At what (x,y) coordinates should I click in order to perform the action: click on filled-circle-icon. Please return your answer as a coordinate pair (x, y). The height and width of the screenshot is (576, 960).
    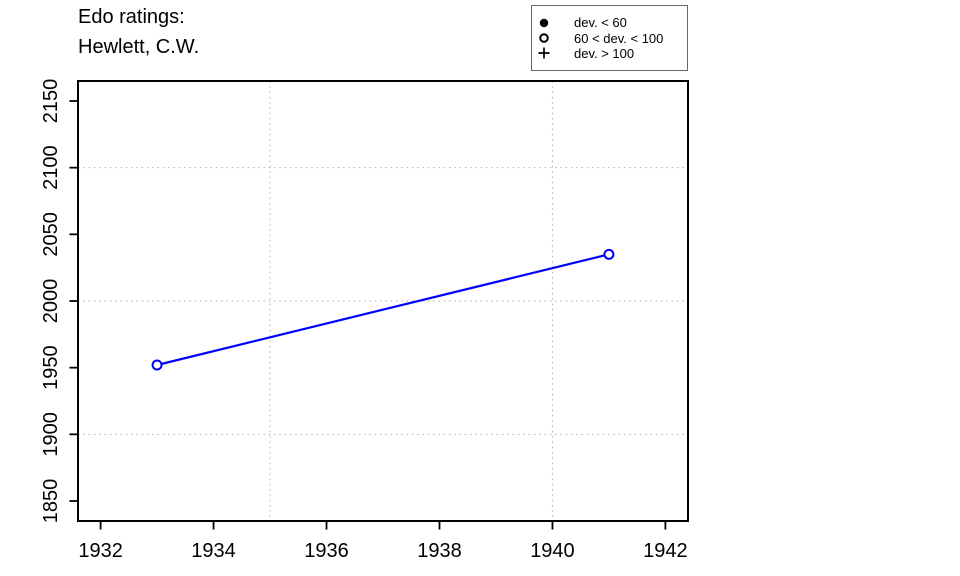
    Looking at the image, I should click on (544, 23).